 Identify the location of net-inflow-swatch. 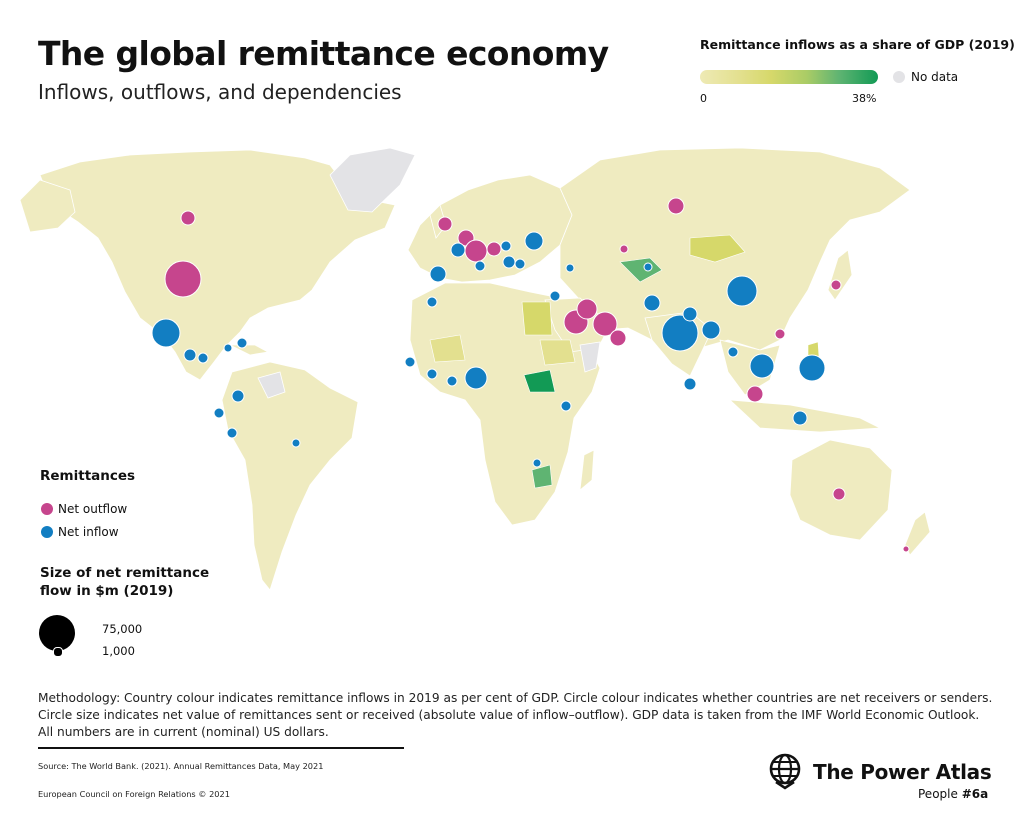
(47, 532).